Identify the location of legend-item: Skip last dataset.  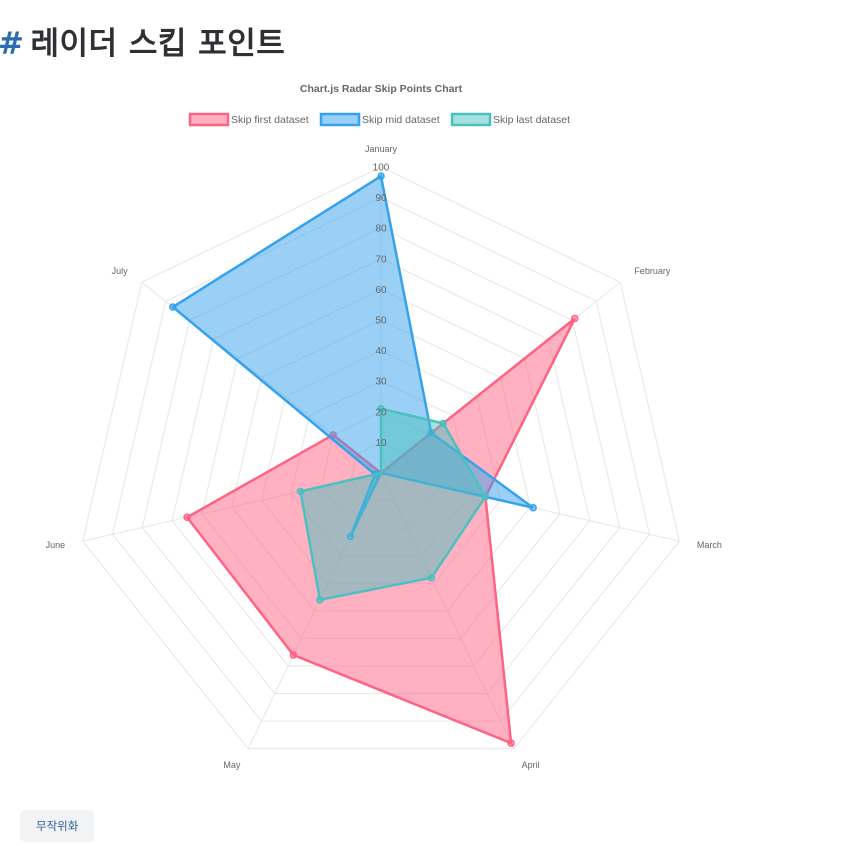
(510, 119).